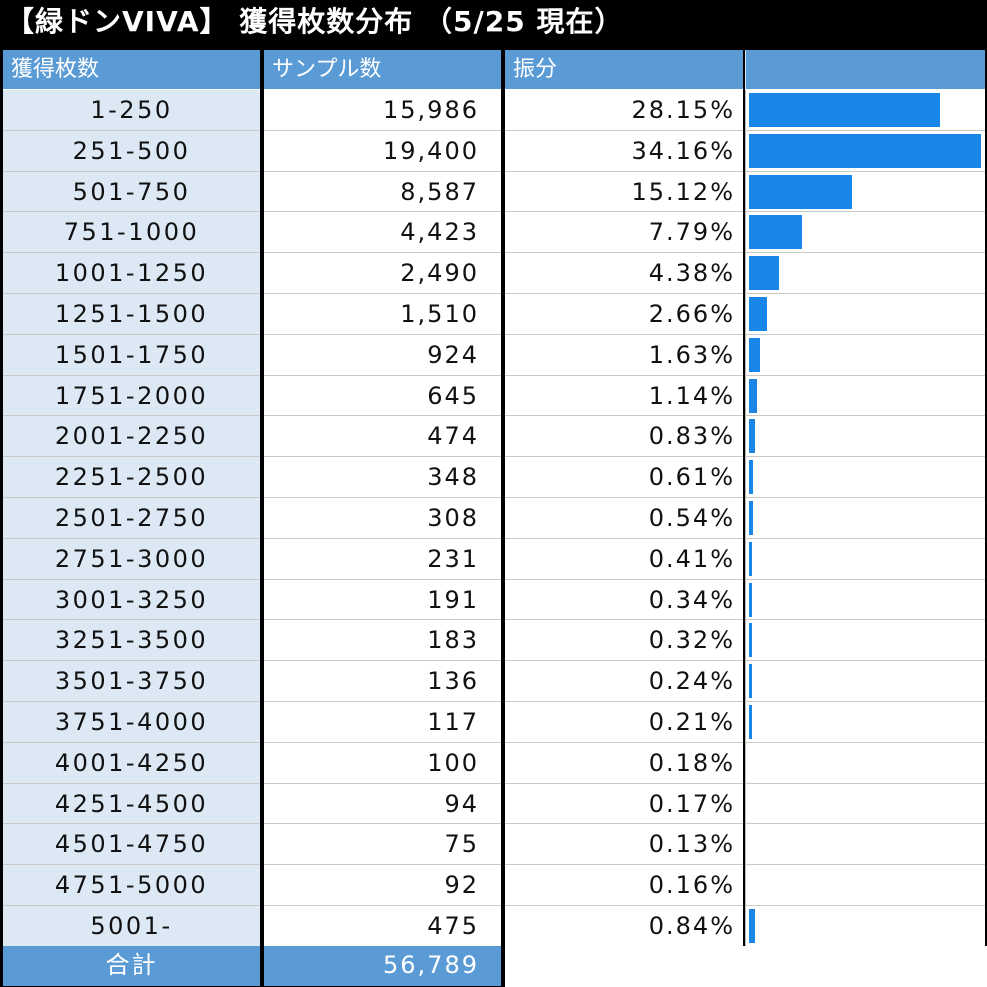 This screenshot has height=987, width=987. Describe the element at coordinates (624, 763) in the screenshot. I see `ratio-cell: 0.18%` at that location.